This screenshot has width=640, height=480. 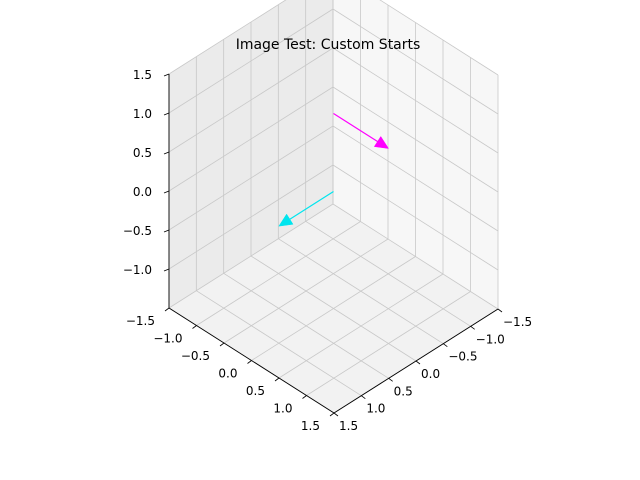 I want to click on z-axis-ticks: −1.0 −0.5 0.0 0.5 1.0 1.5, so click(x=146, y=172).